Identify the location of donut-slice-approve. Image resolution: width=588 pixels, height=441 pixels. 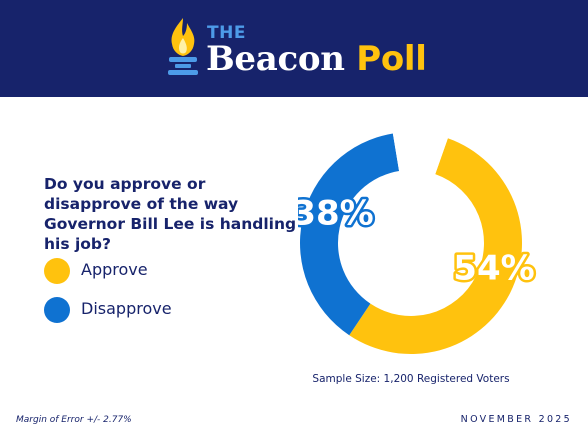
(435, 246).